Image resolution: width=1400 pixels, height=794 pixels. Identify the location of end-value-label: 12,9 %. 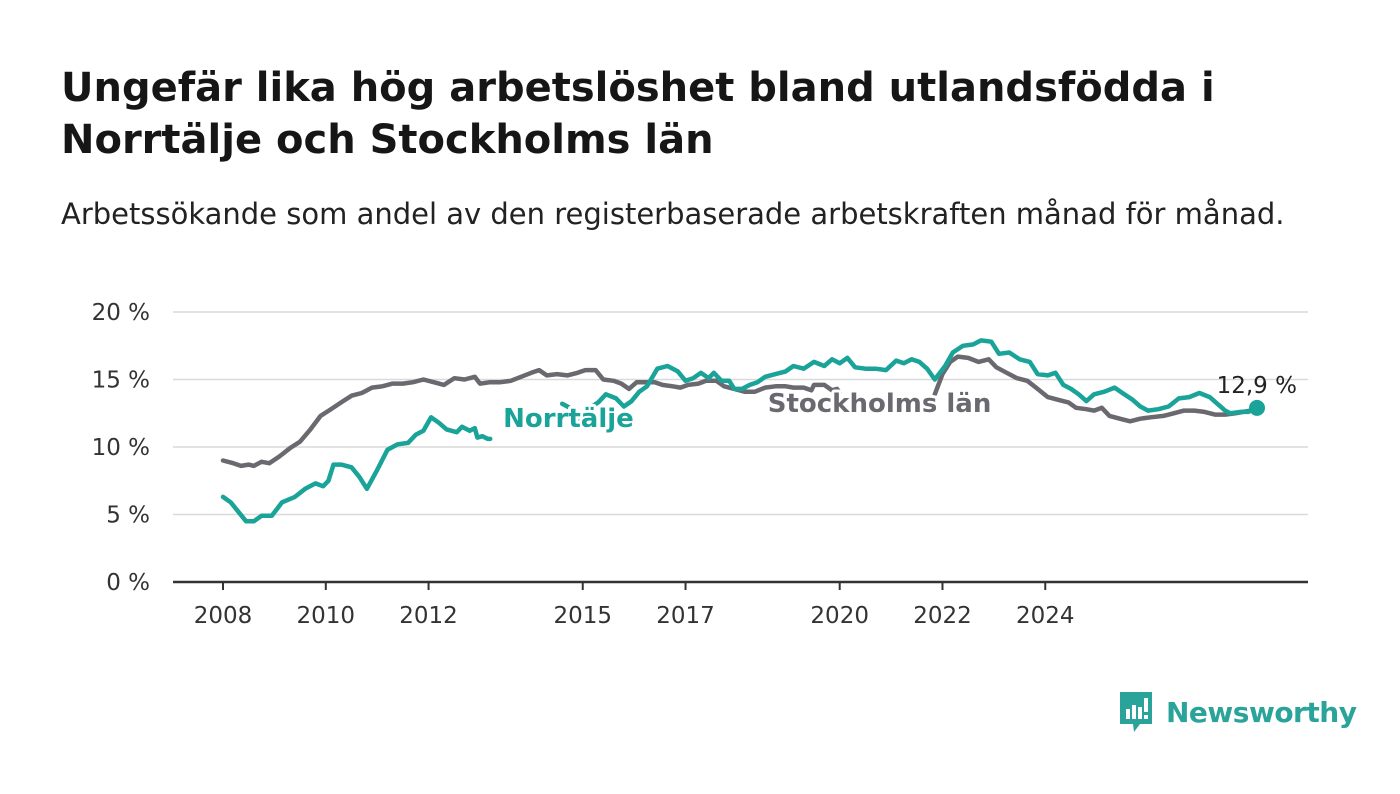
(1257, 386).